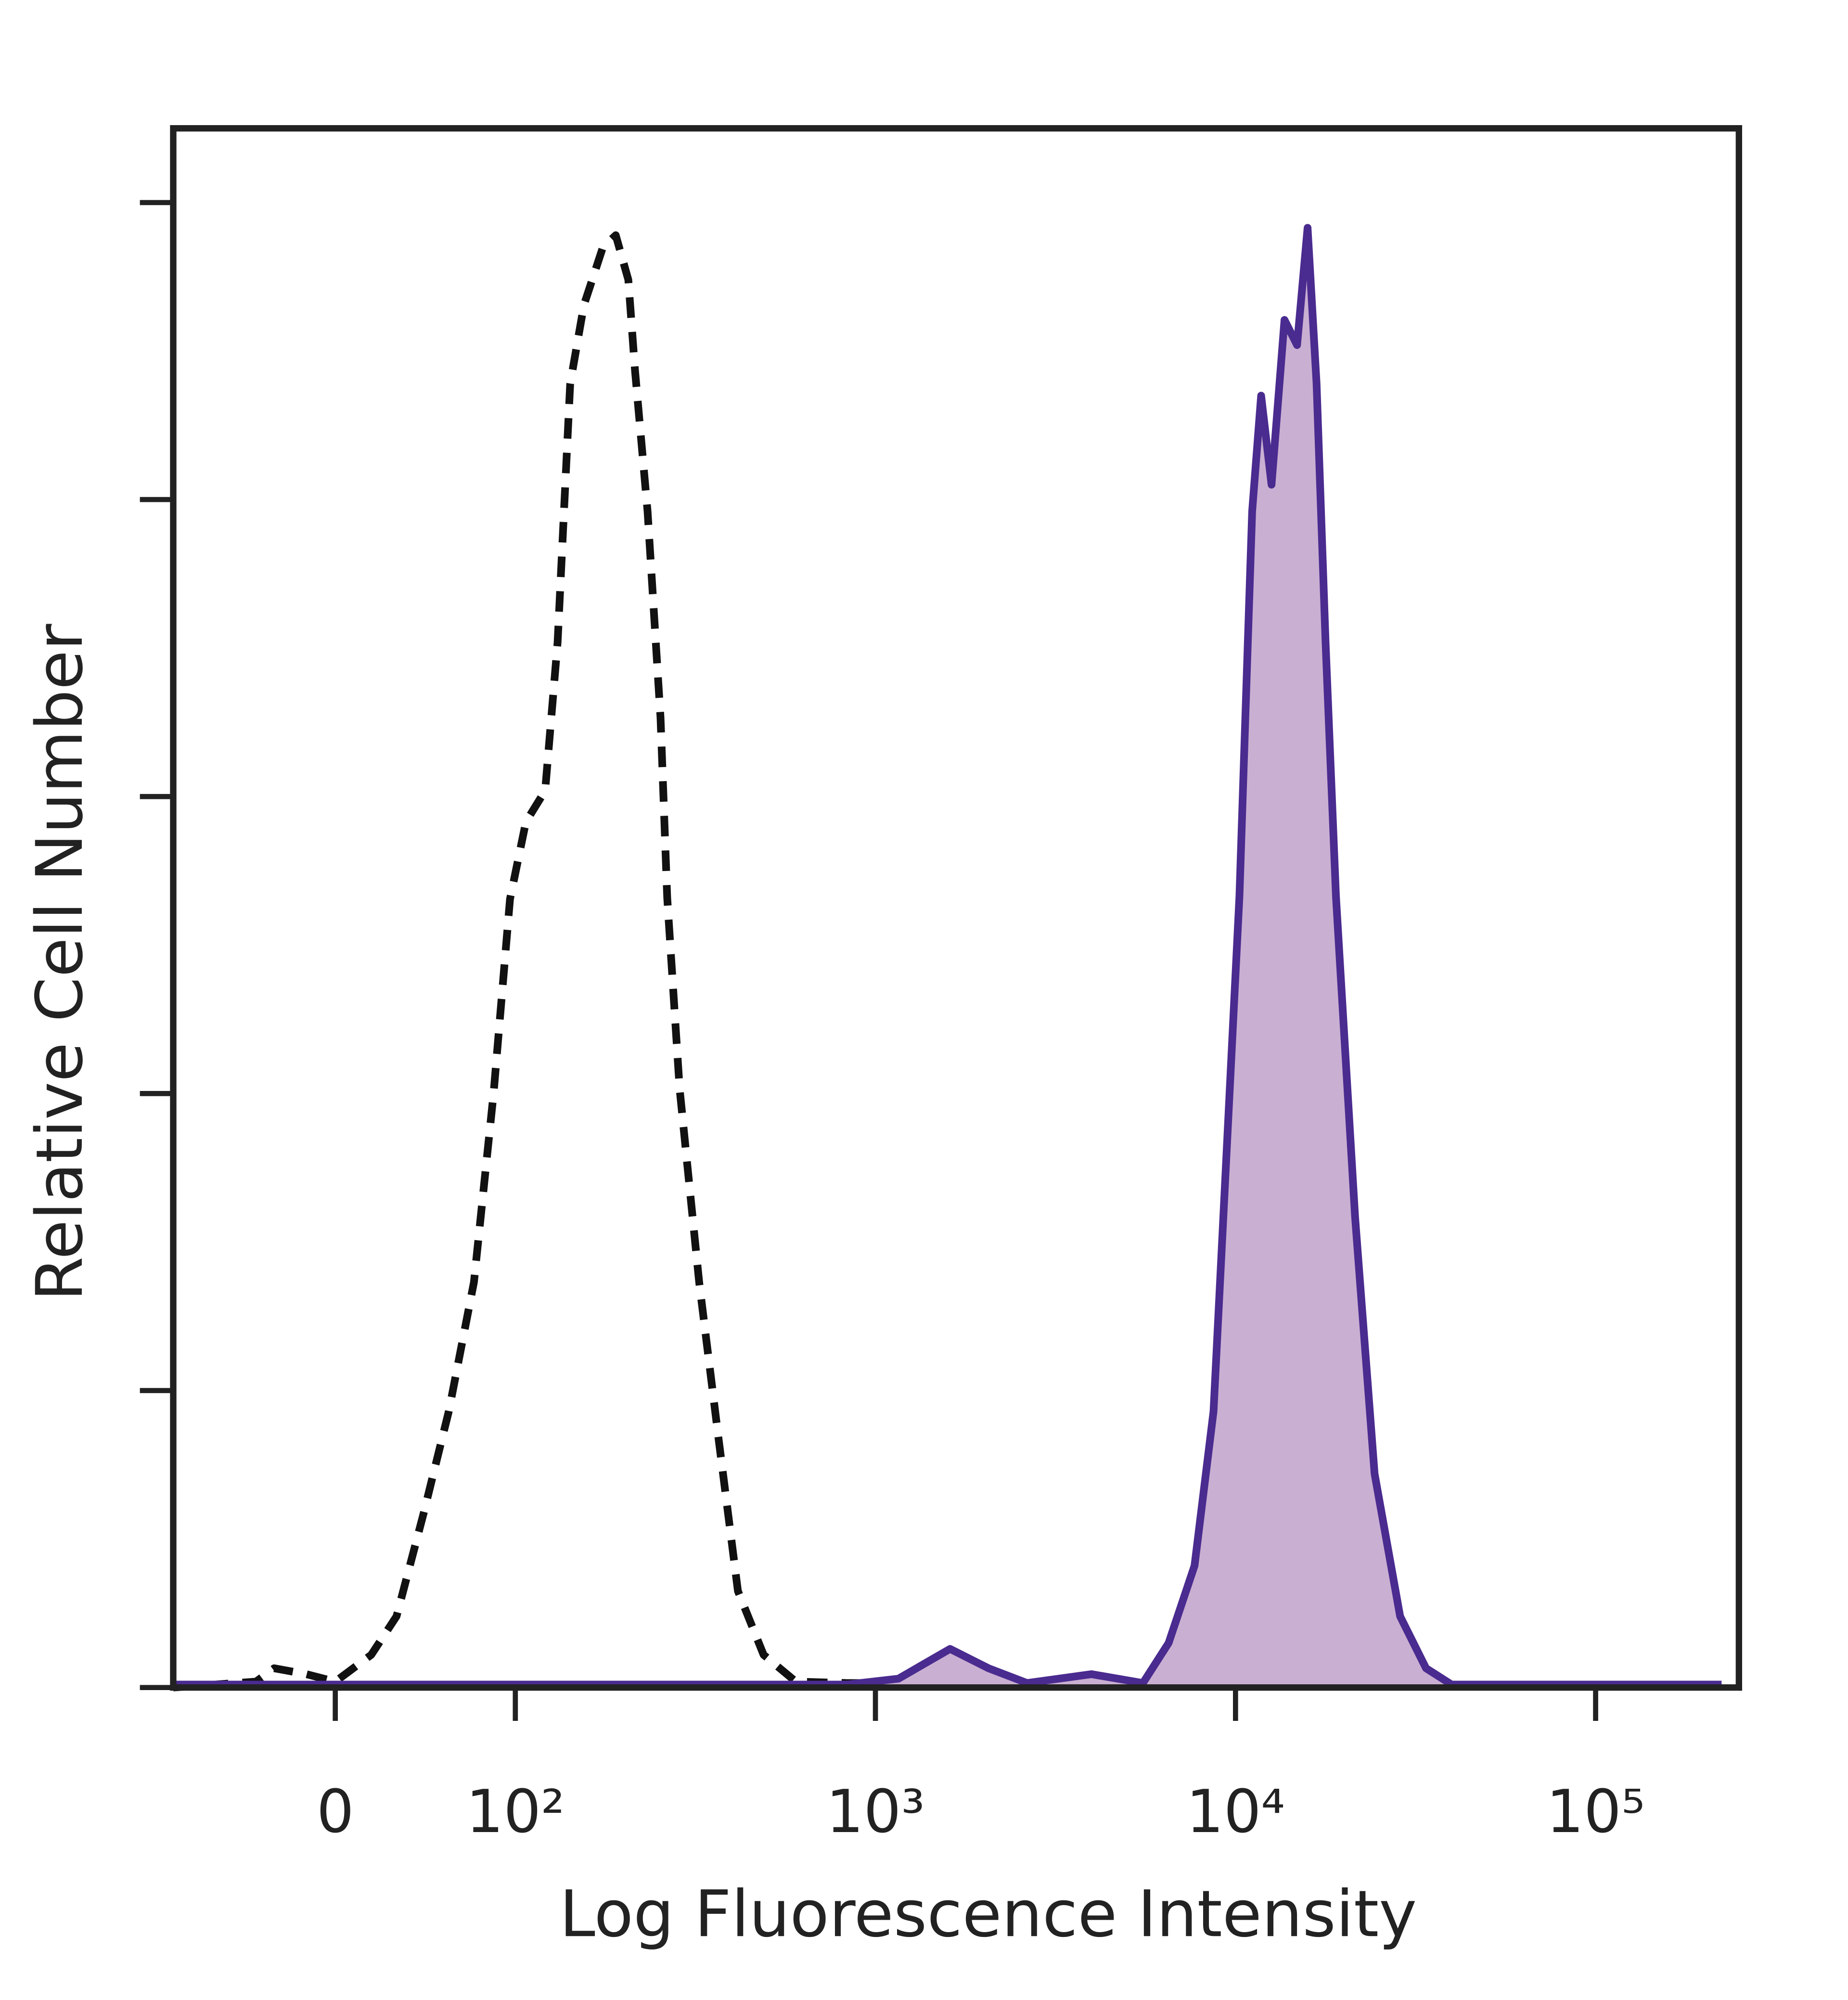 The image size is (1848, 2000). Describe the element at coordinates (1595, 1811) in the screenshot. I see `x-tick-label: 10⁵` at that location.